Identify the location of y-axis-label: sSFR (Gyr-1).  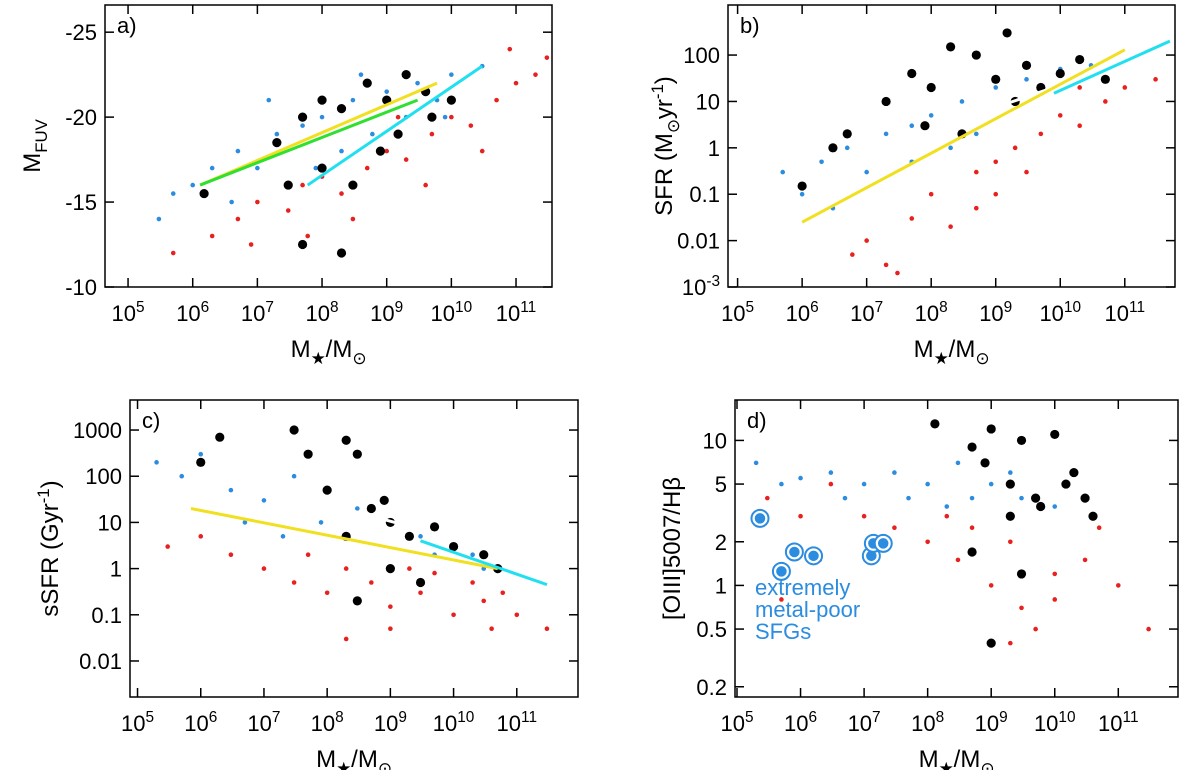
(49, 548).